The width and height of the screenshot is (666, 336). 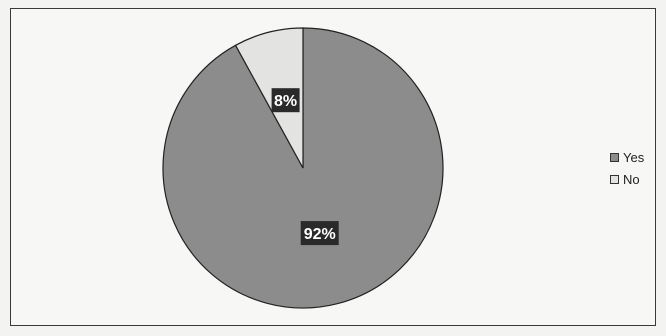 I want to click on legend-item-yes: Yes, so click(x=627, y=157).